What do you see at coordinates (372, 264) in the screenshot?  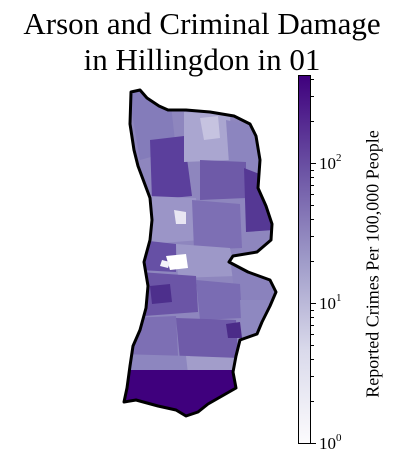 I see `colorbar-label-text: Reported Crimes Per 100,000 People` at bounding box center [372, 264].